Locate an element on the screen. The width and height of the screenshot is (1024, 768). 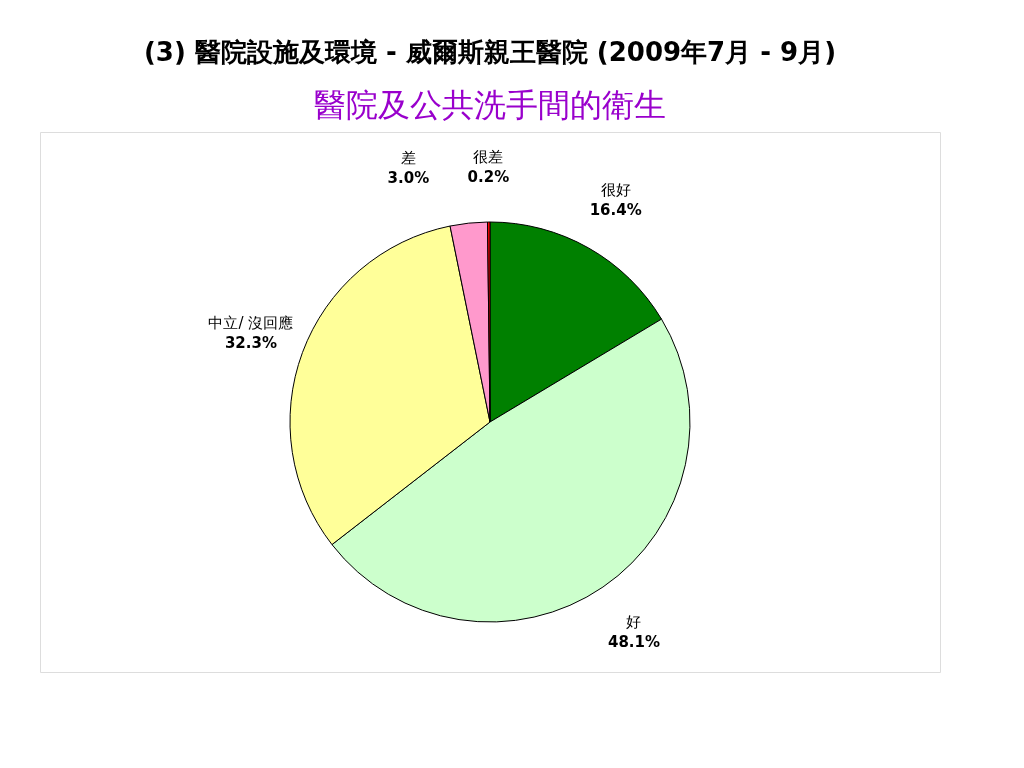
slice-label: 好 is located at coordinates (634, 622).